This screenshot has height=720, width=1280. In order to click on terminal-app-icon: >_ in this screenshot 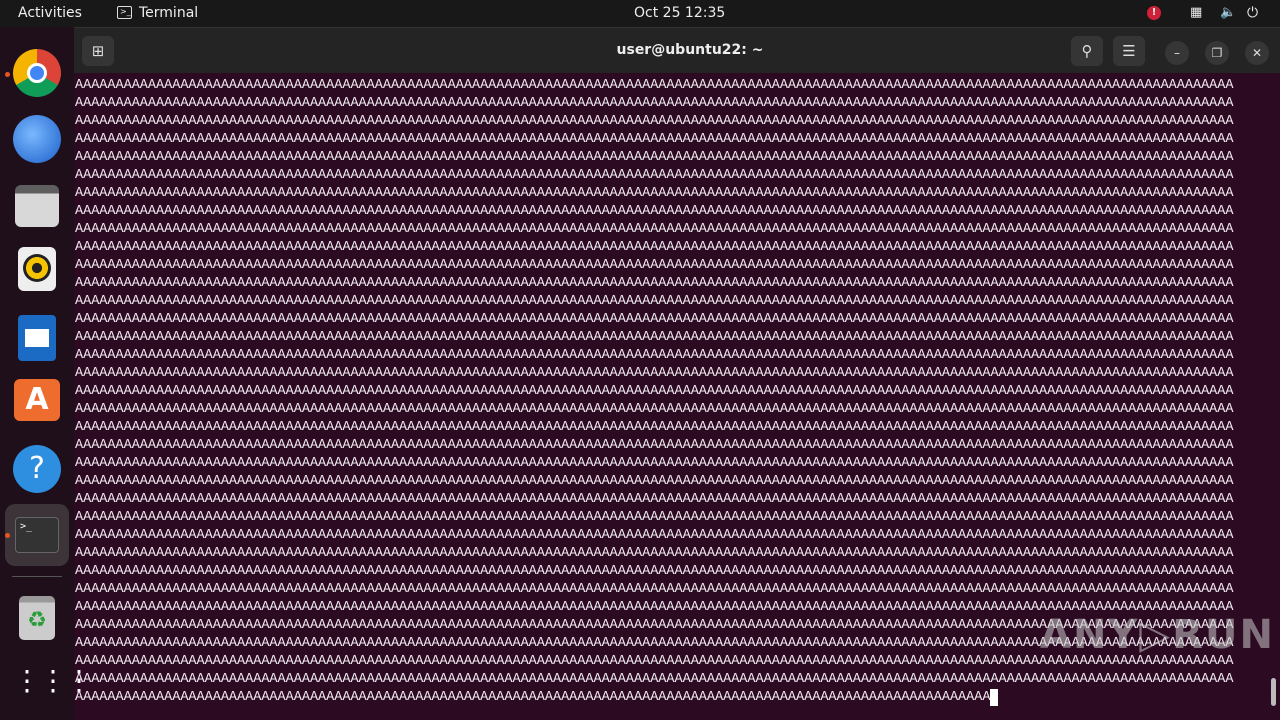, I will do `click(124, 12)`.